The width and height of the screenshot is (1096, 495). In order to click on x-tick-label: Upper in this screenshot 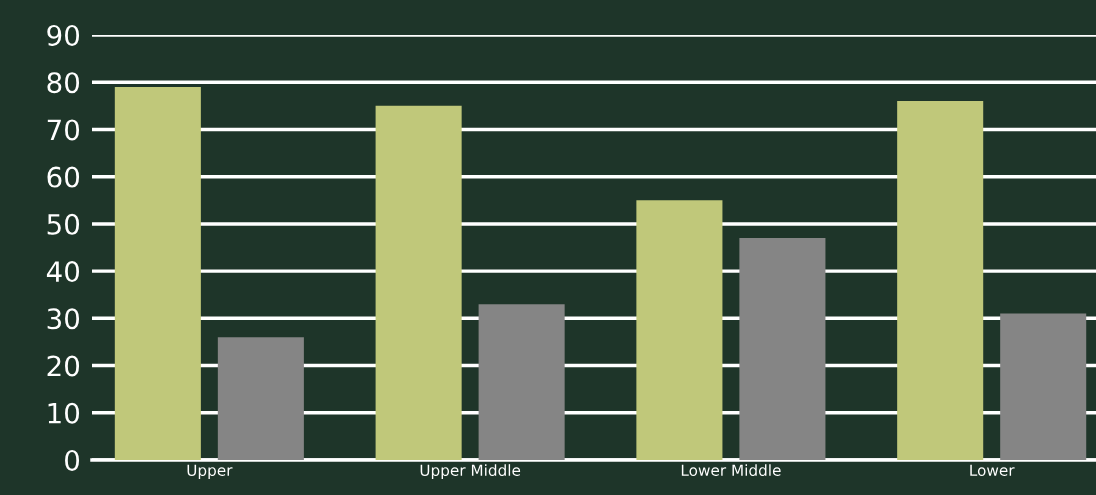, I will do `click(210, 471)`.